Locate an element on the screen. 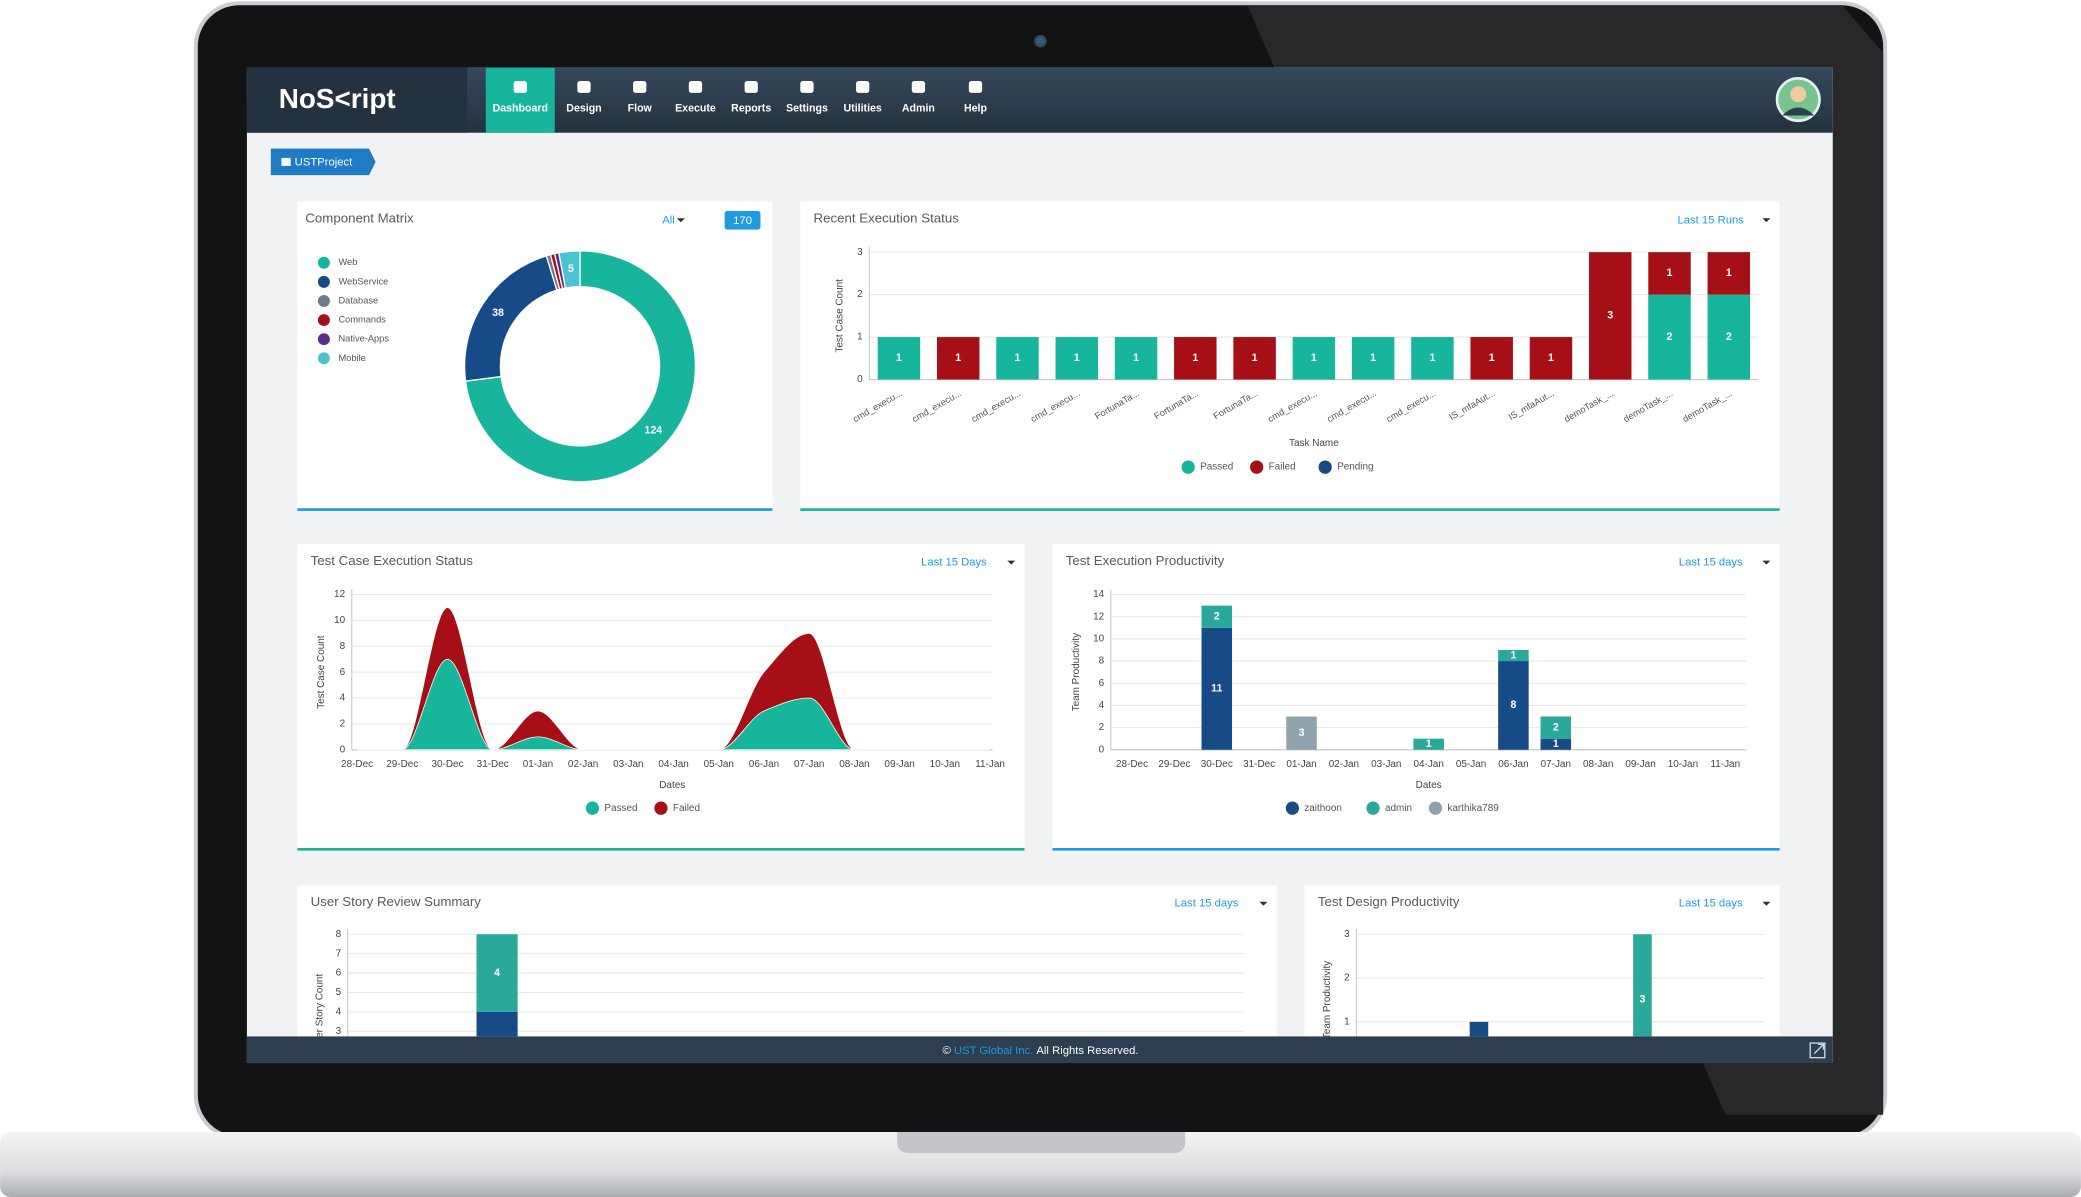  panel-title: Test Design Productivity is located at coordinates (1389, 901).